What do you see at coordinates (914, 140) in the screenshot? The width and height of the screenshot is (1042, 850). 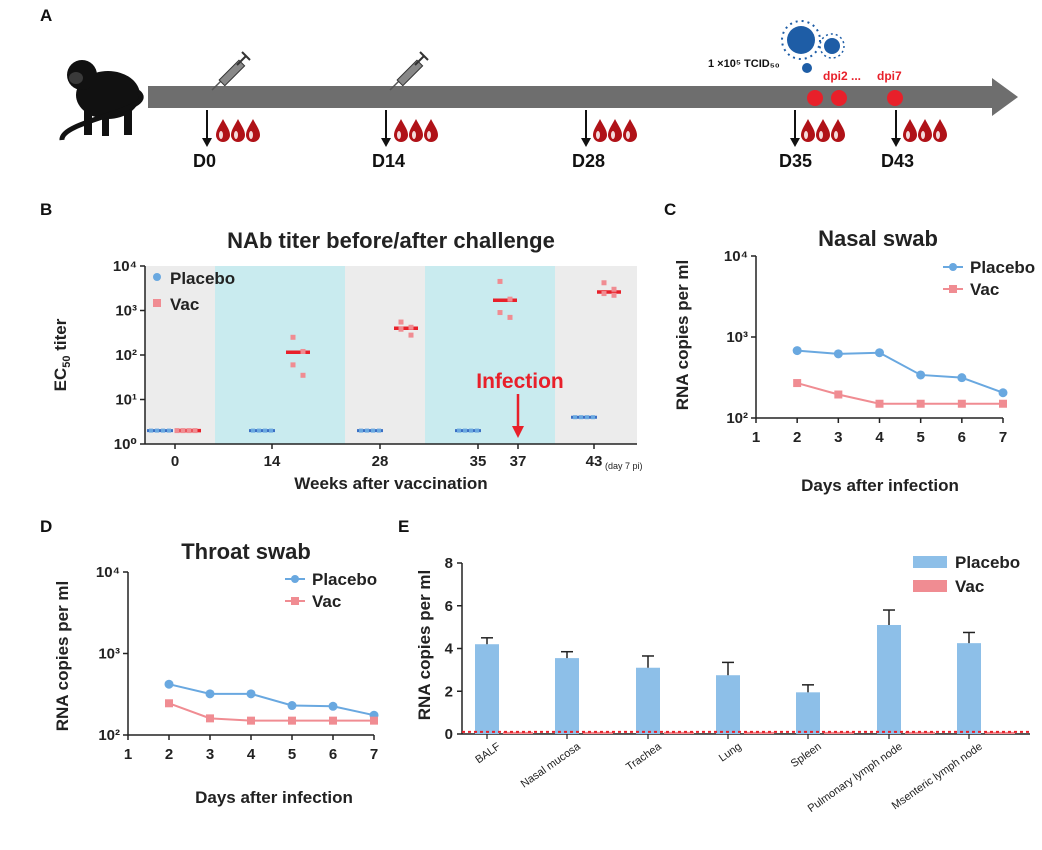 I see `timepoint-d43: D43` at bounding box center [914, 140].